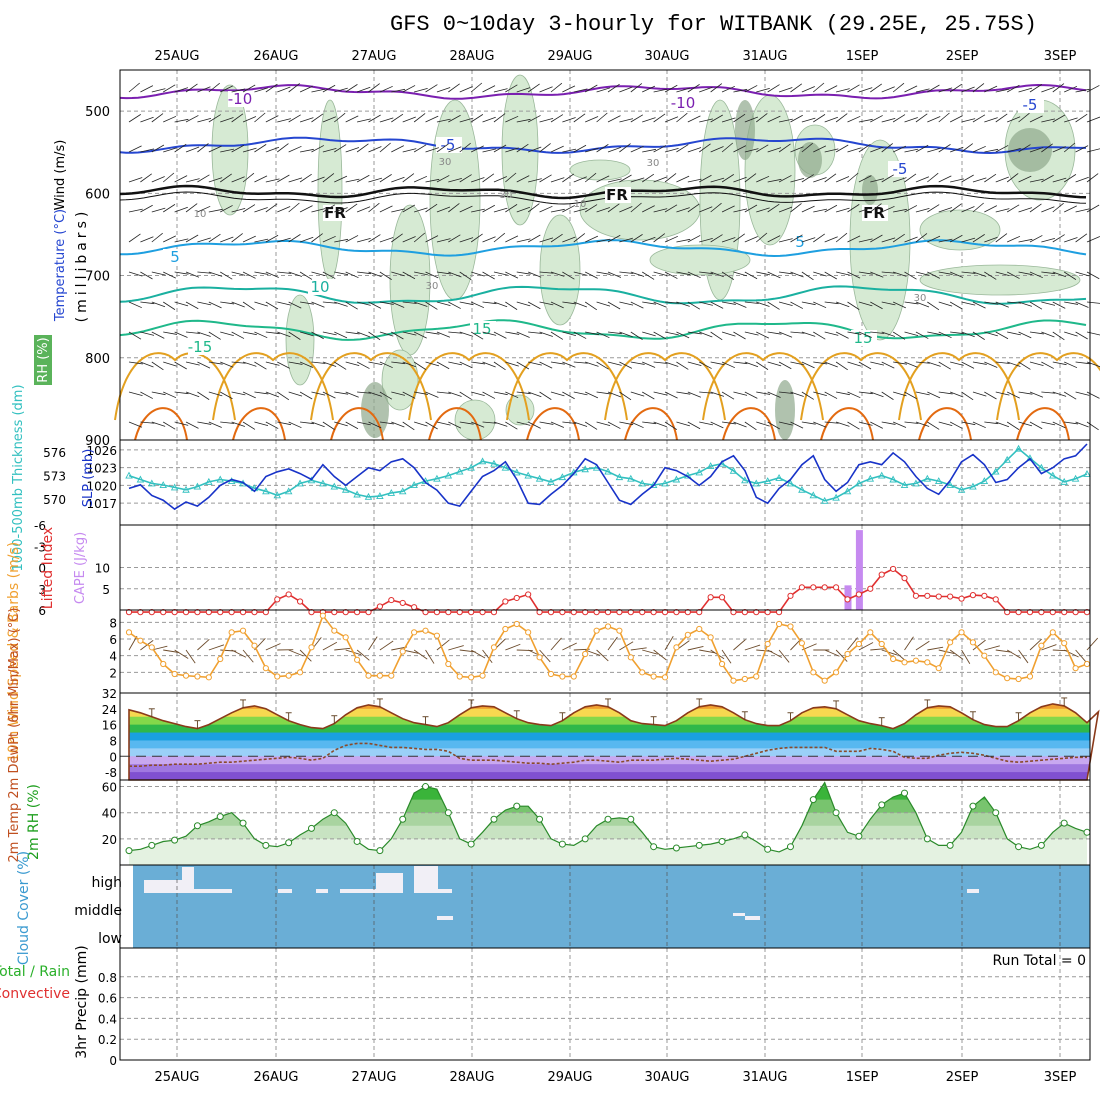  Describe the element at coordinates (1031, 105) in the screenshot. I see `label-bg` at that location.